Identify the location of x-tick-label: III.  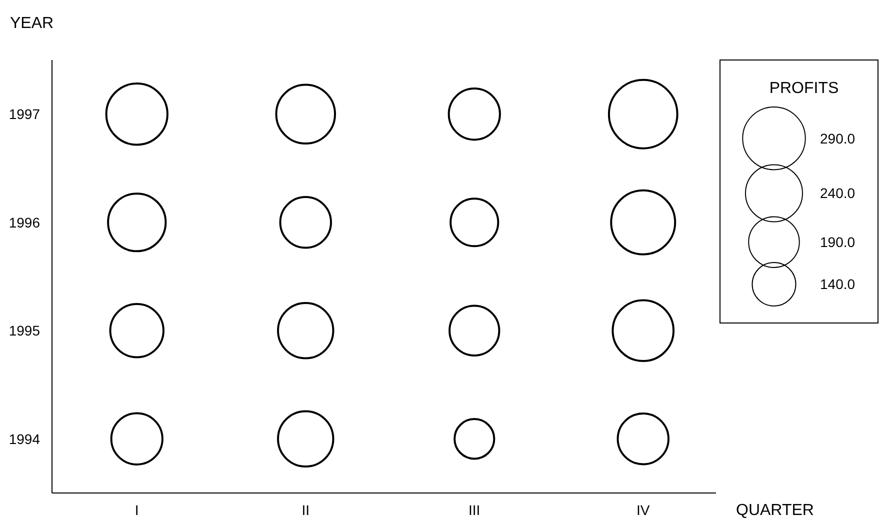
(474, 510).